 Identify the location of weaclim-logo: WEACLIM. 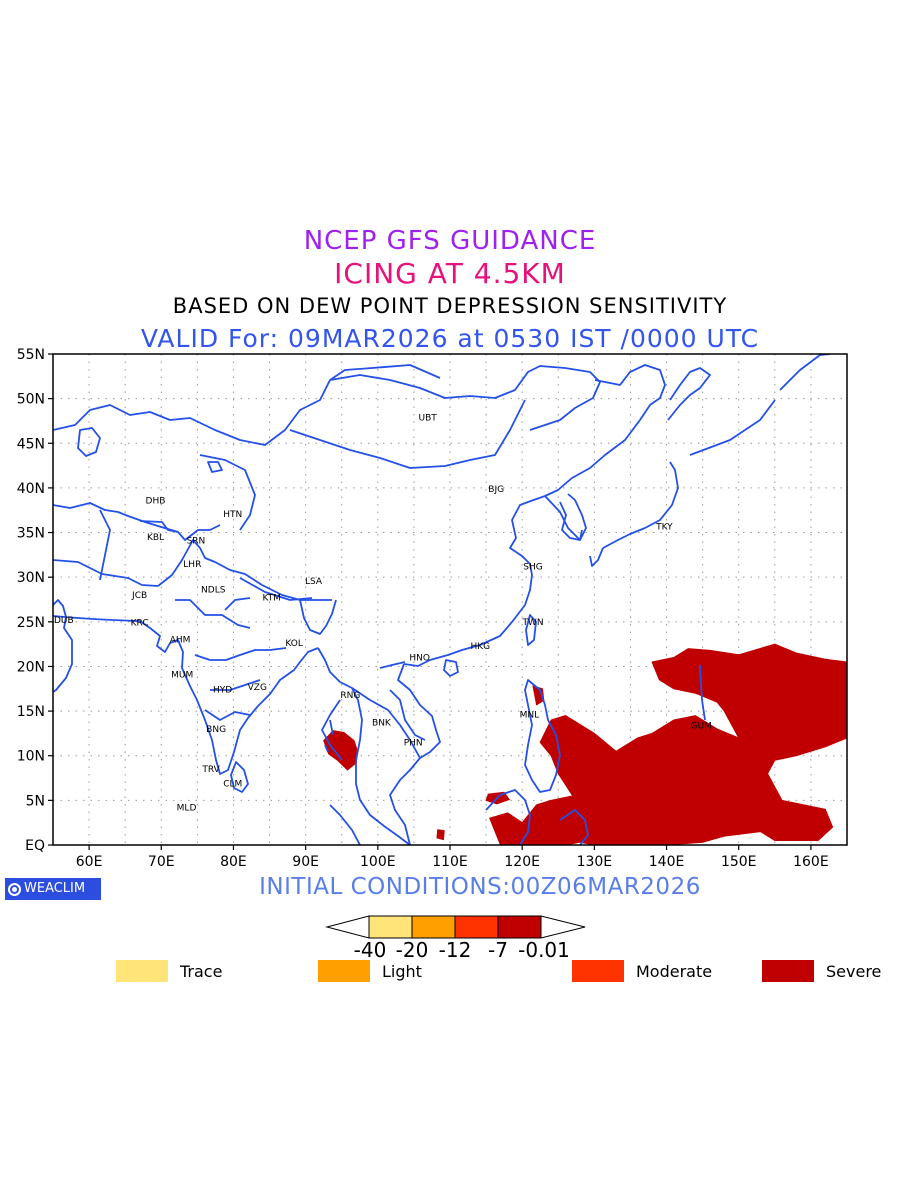
(53, 889).